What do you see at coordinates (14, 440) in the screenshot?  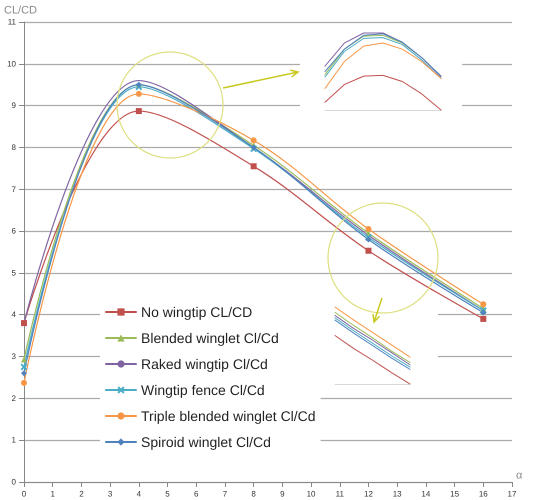 I see `y-tick-label: 1` at bounding box center [14, 440].